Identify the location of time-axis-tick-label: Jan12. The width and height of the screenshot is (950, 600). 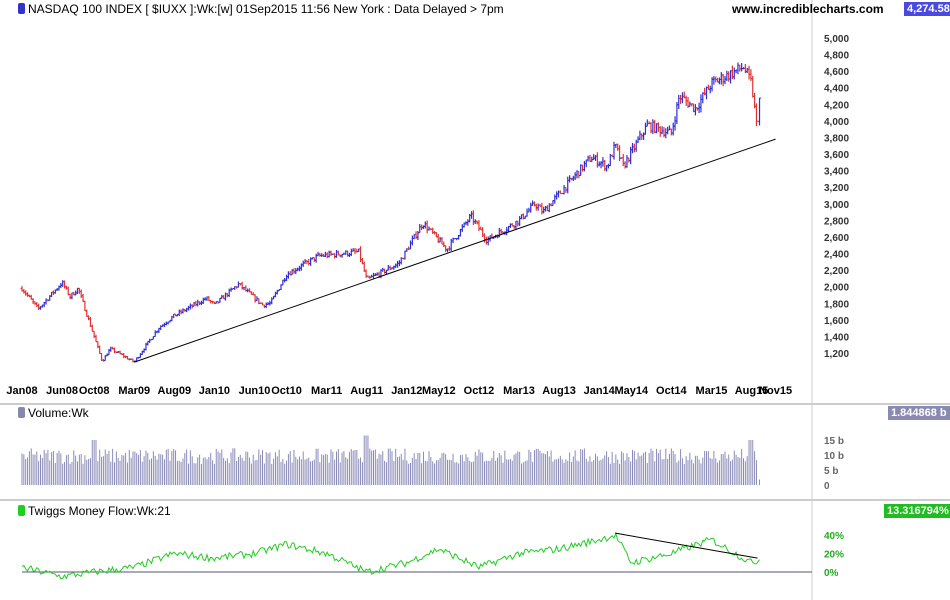
(406, 391).